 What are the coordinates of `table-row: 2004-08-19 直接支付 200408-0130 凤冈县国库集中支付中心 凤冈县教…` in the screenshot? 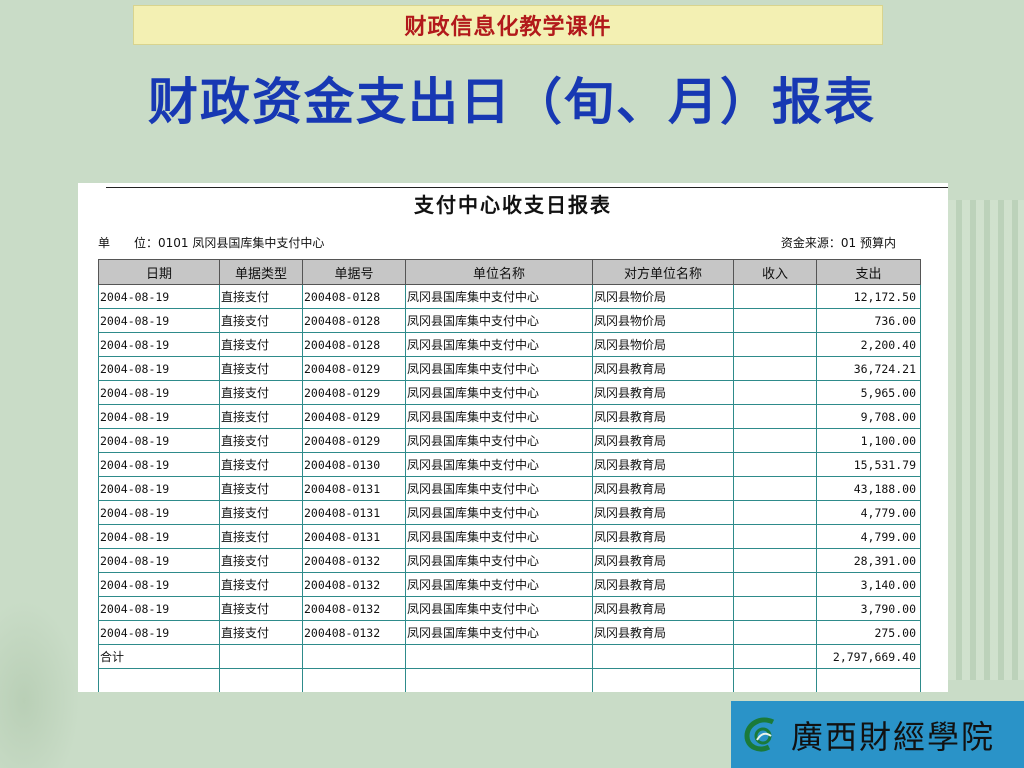 It's located at (509, 464).